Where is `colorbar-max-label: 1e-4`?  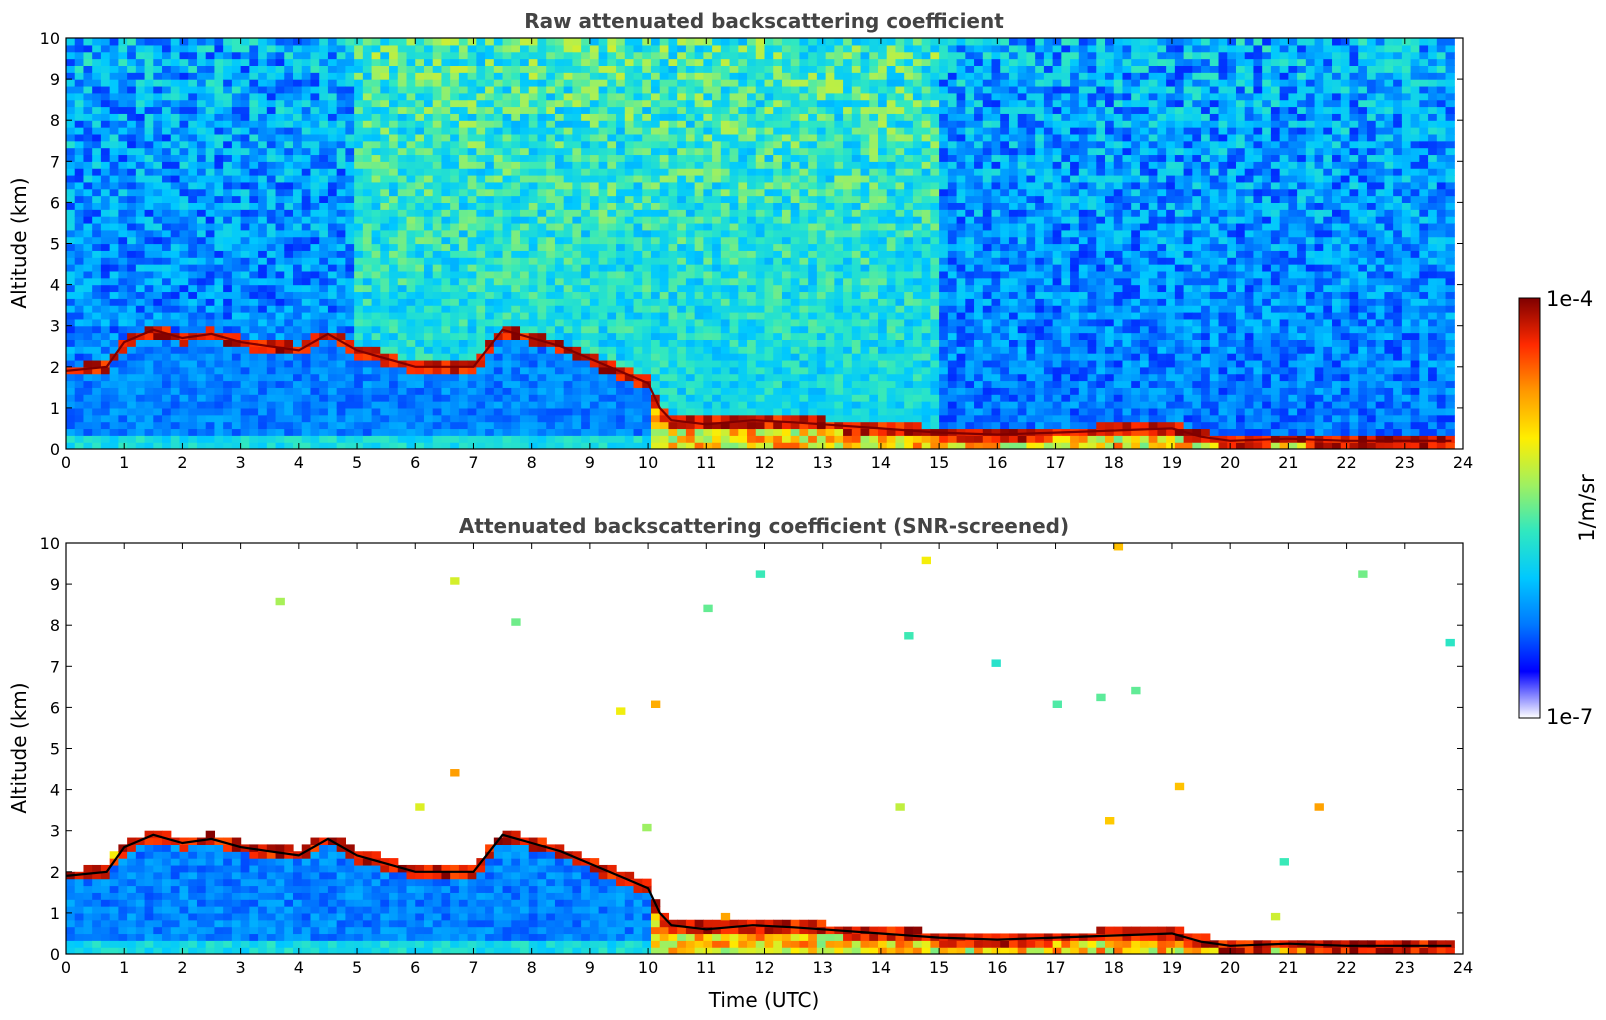 colorbar-max-label: 1e-4 is located at coordinates (1569, 299).